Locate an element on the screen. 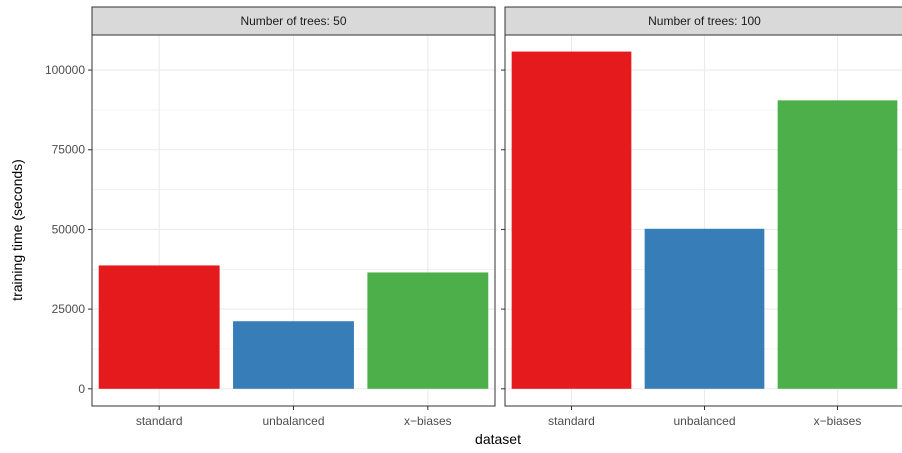  y-tick-label: 25000 is located at coordinates (69, 309).